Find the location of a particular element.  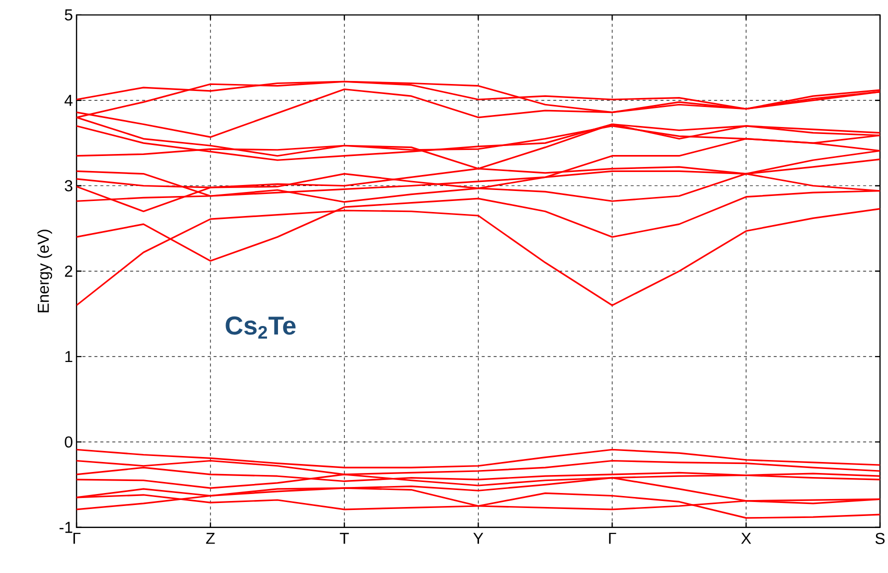

y-axis-title: Energy (eV) is located at coordinates (44, 271).